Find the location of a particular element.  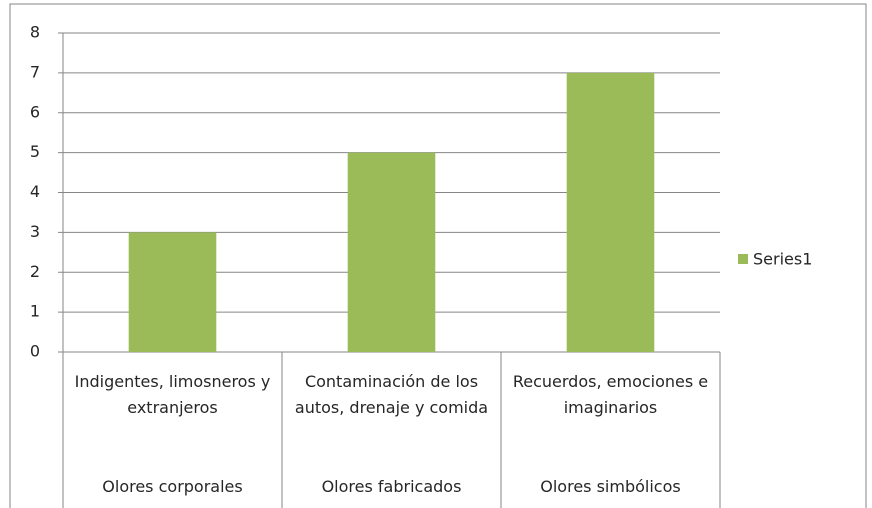

y-tick-label: 7 is located at coordinates (35, 71).